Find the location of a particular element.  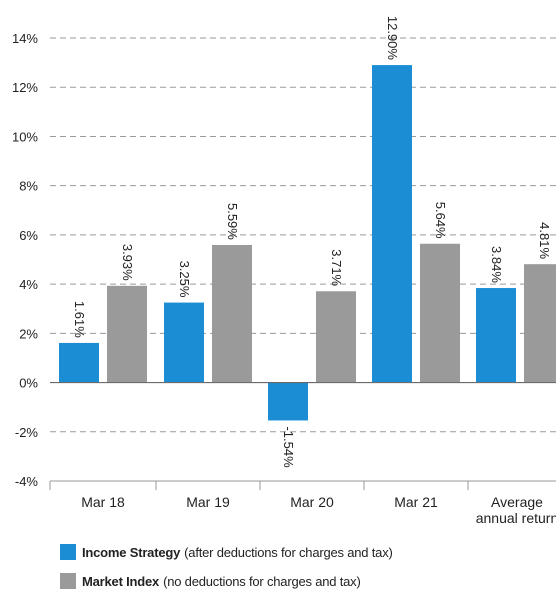

bar-value-label: 3.25% is located at coordinates (184, 279).